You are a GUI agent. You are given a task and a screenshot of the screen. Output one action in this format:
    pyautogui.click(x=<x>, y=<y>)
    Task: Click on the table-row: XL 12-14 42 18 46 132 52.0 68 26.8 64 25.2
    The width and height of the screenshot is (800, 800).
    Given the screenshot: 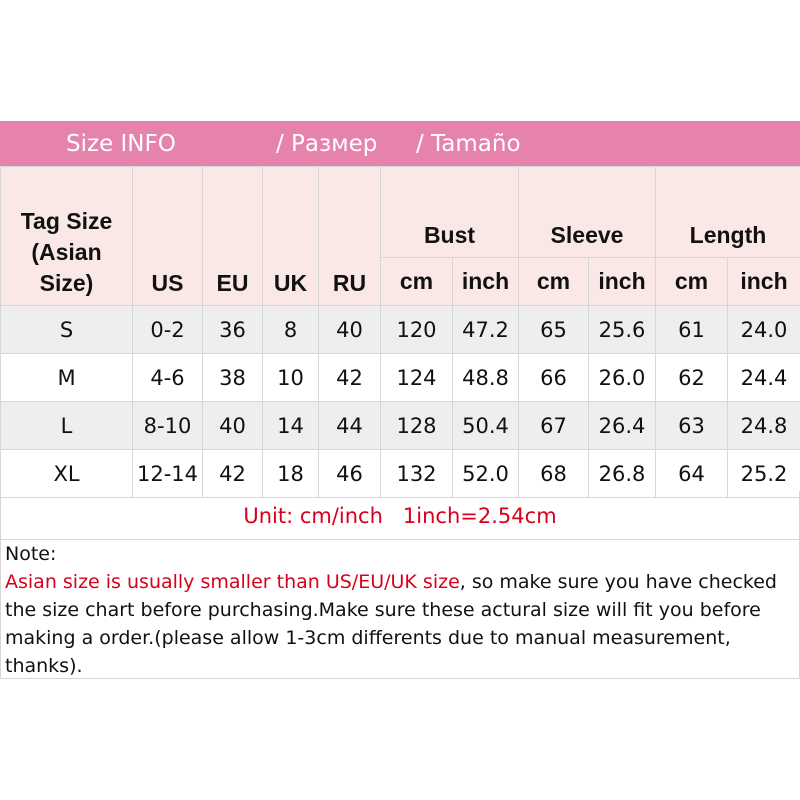 What is the action you would take?
    pyautogui.click(x=400, y=473)
    